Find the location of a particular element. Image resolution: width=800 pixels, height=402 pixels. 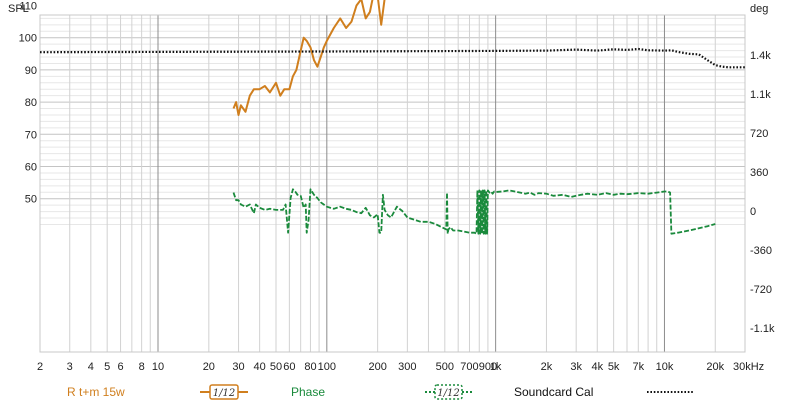

y-left-tick-label: 50 is located at coordinates (31, 200).